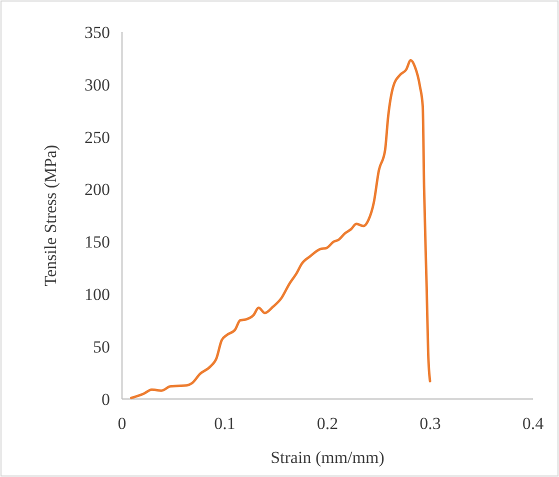  I want to click on y-tick-label: 0, so click(106, 399).